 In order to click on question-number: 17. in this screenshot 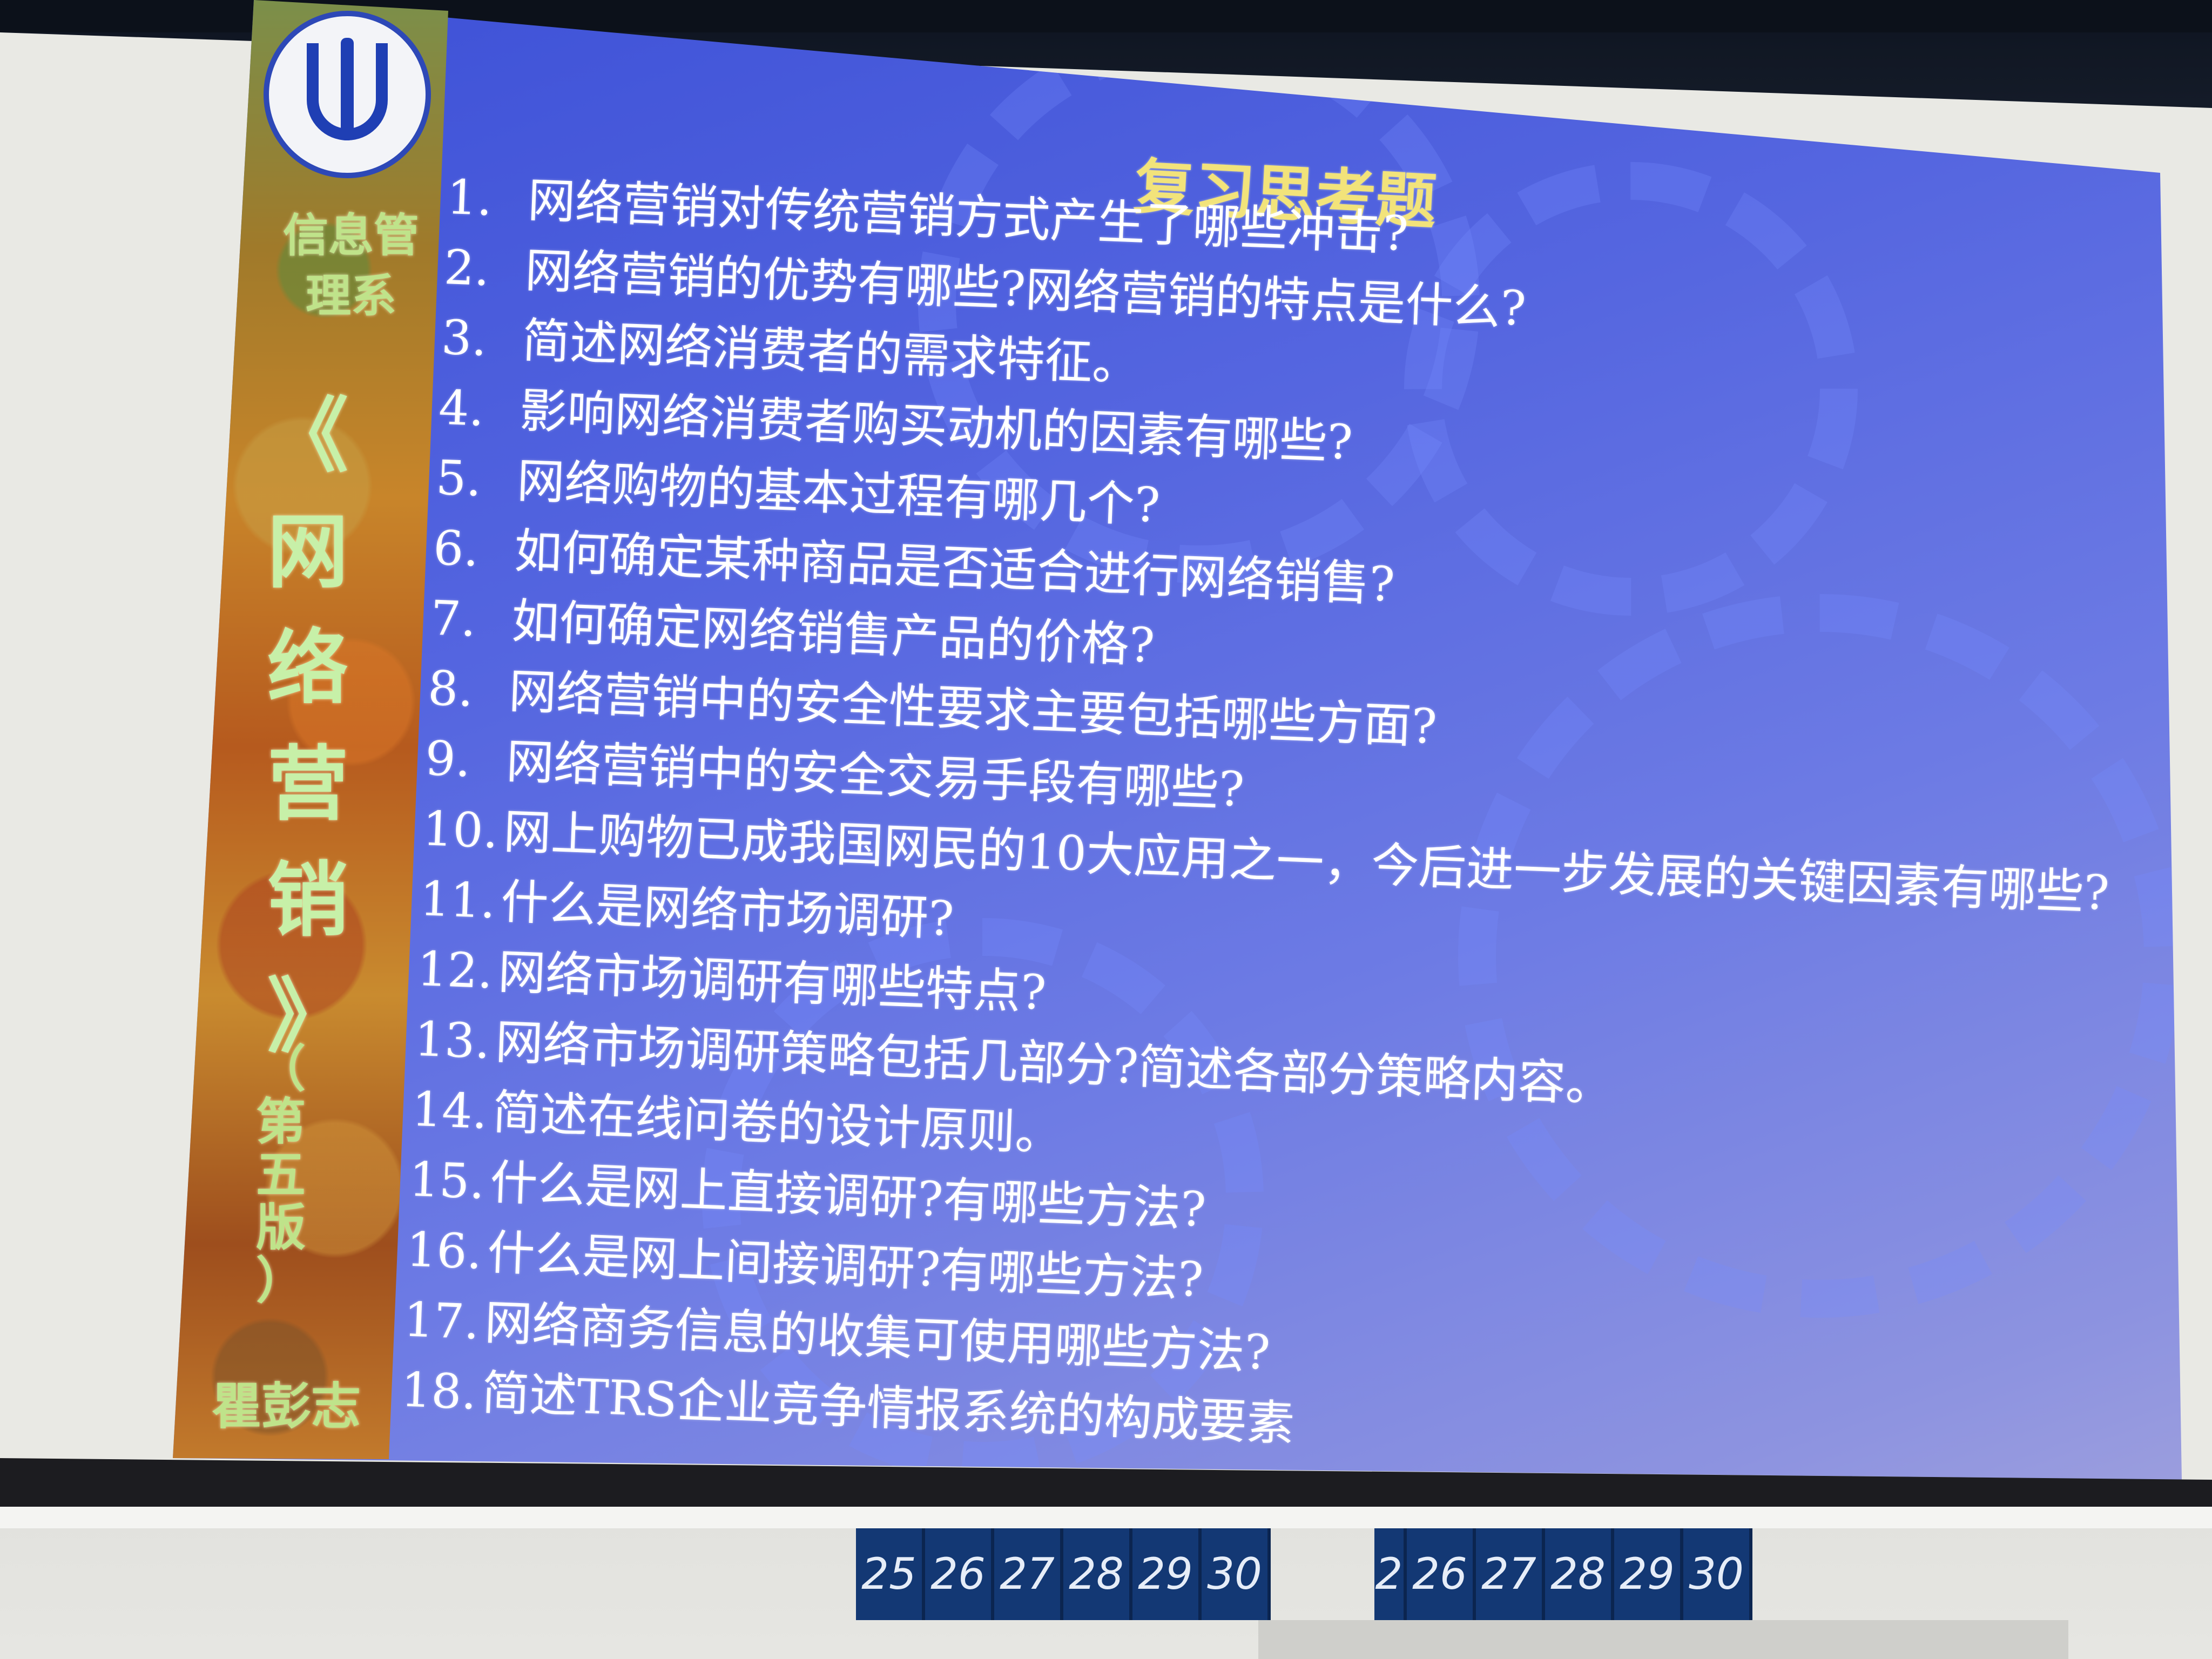, I will do `click(441, 1320)`.